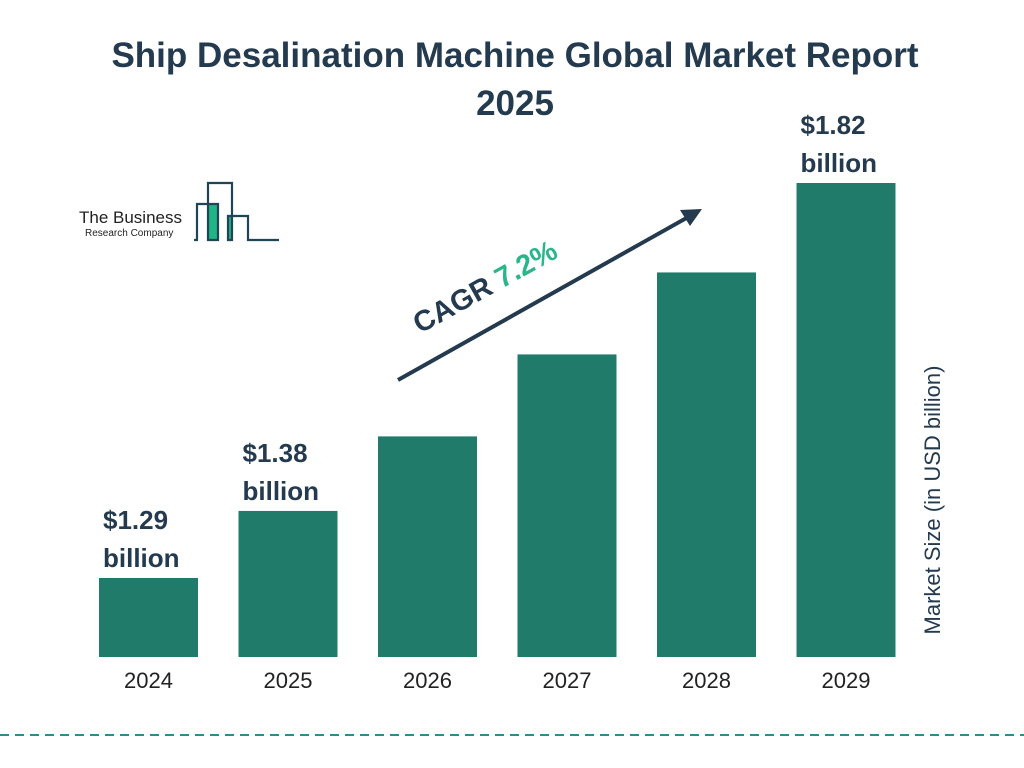 This screenshot has height=768, width=1024. I want to click on y-axis-label: Market Size (in USD billion), so click(932, 500).